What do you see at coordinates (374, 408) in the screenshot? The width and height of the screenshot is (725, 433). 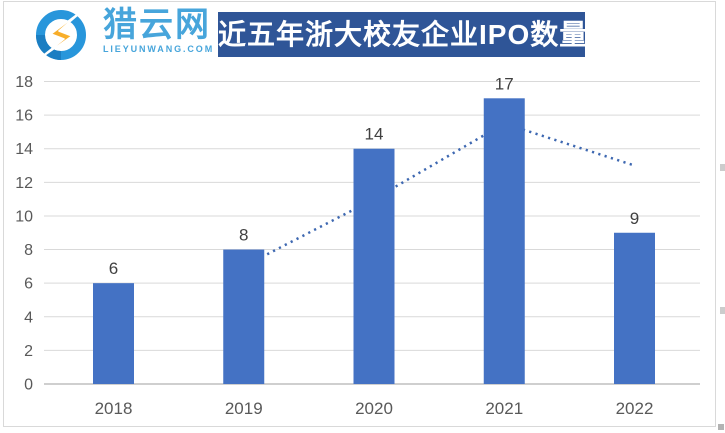 I see `x-tick-label-2020: 2020` at bounding box center [374, 408].